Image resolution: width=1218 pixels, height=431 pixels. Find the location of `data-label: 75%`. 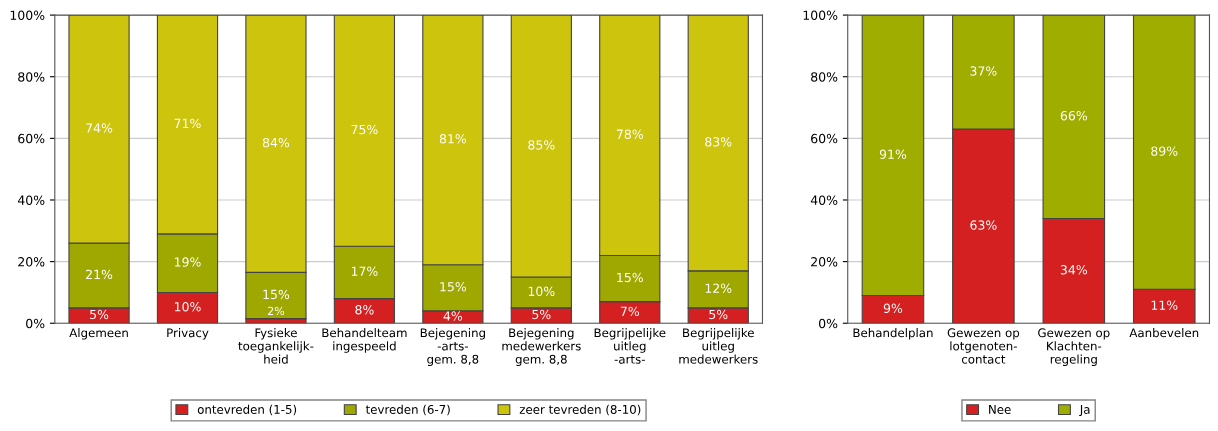

data-label: 75% is located at coordinates (364, 129).